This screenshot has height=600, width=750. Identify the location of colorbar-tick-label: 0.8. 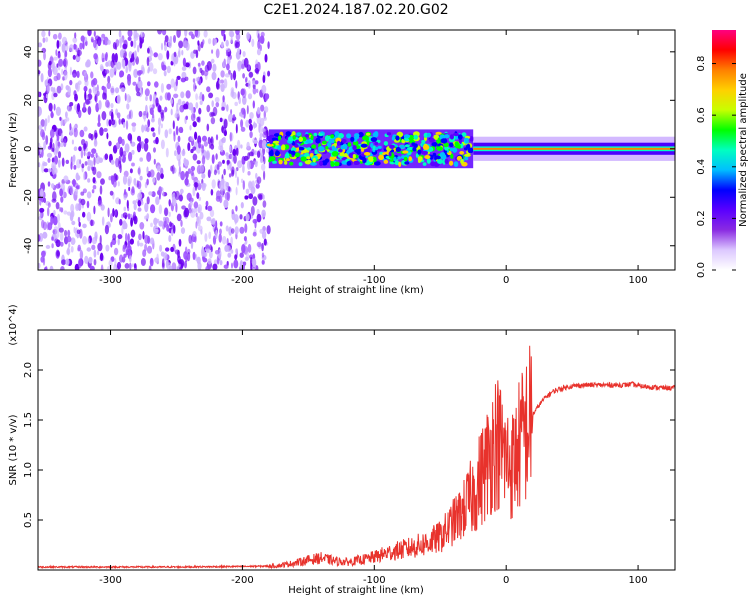
(701, 64).